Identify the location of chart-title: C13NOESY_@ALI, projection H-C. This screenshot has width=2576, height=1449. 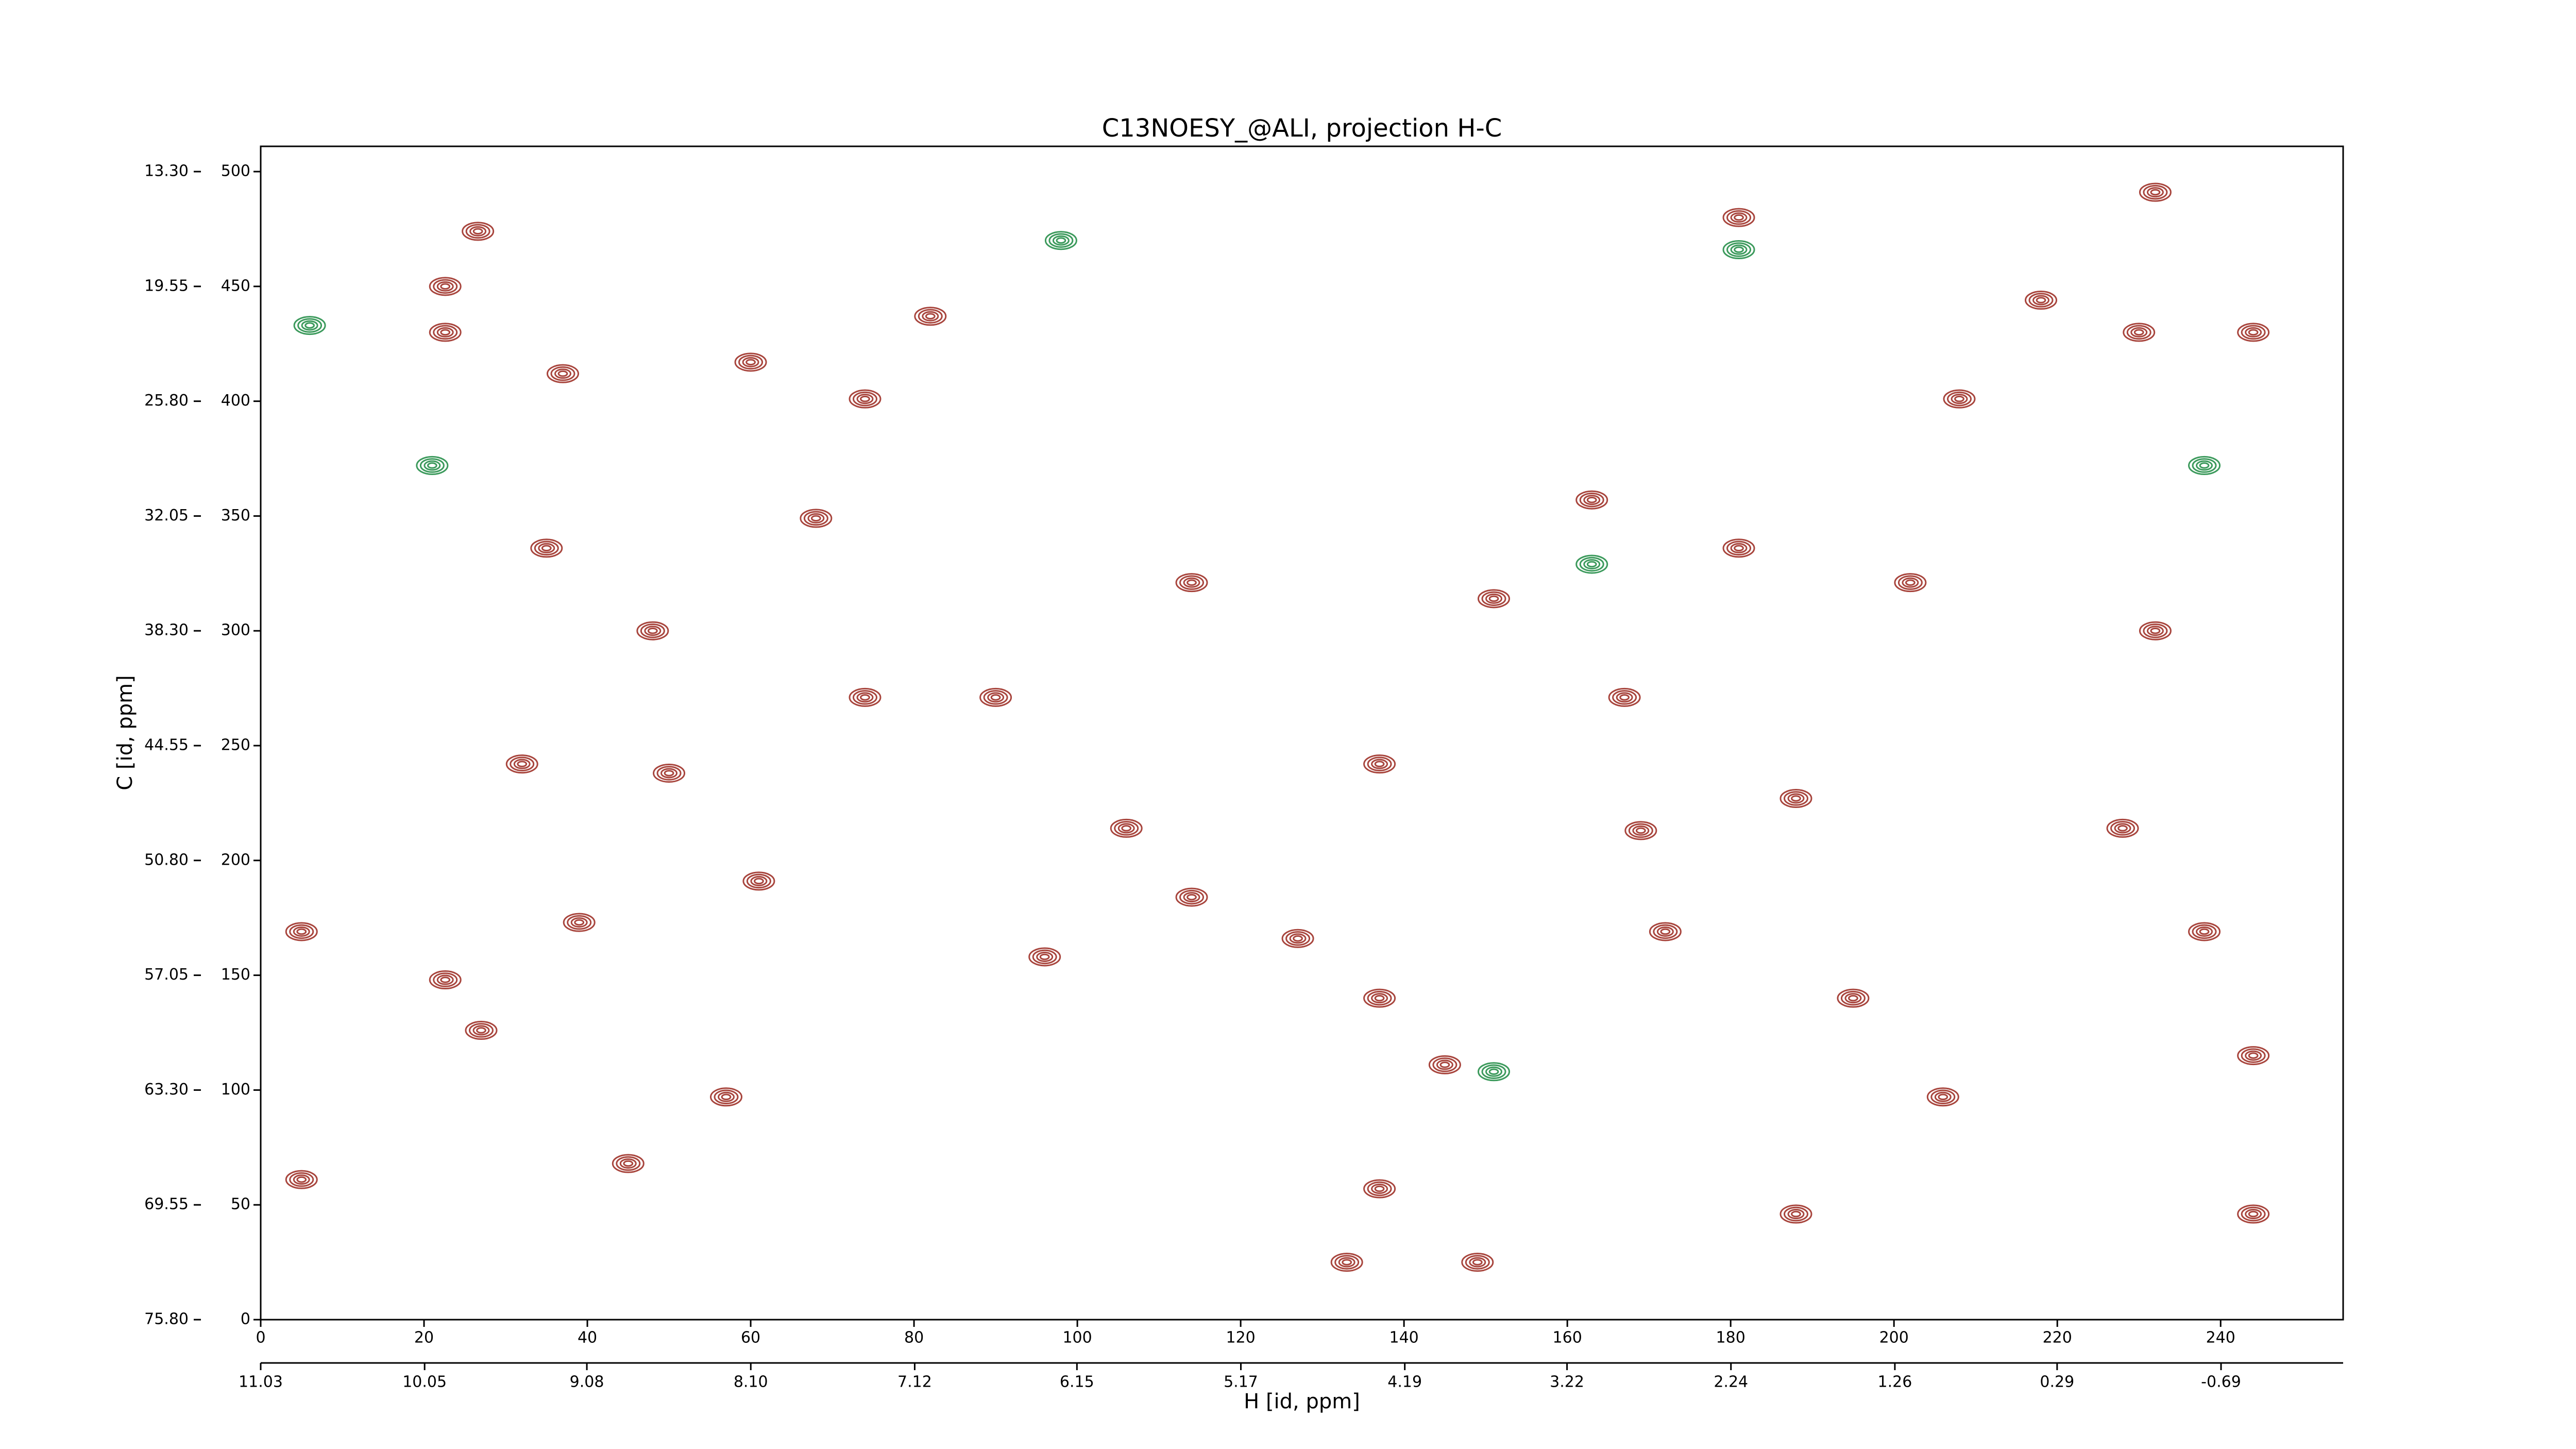
(1302, 128).